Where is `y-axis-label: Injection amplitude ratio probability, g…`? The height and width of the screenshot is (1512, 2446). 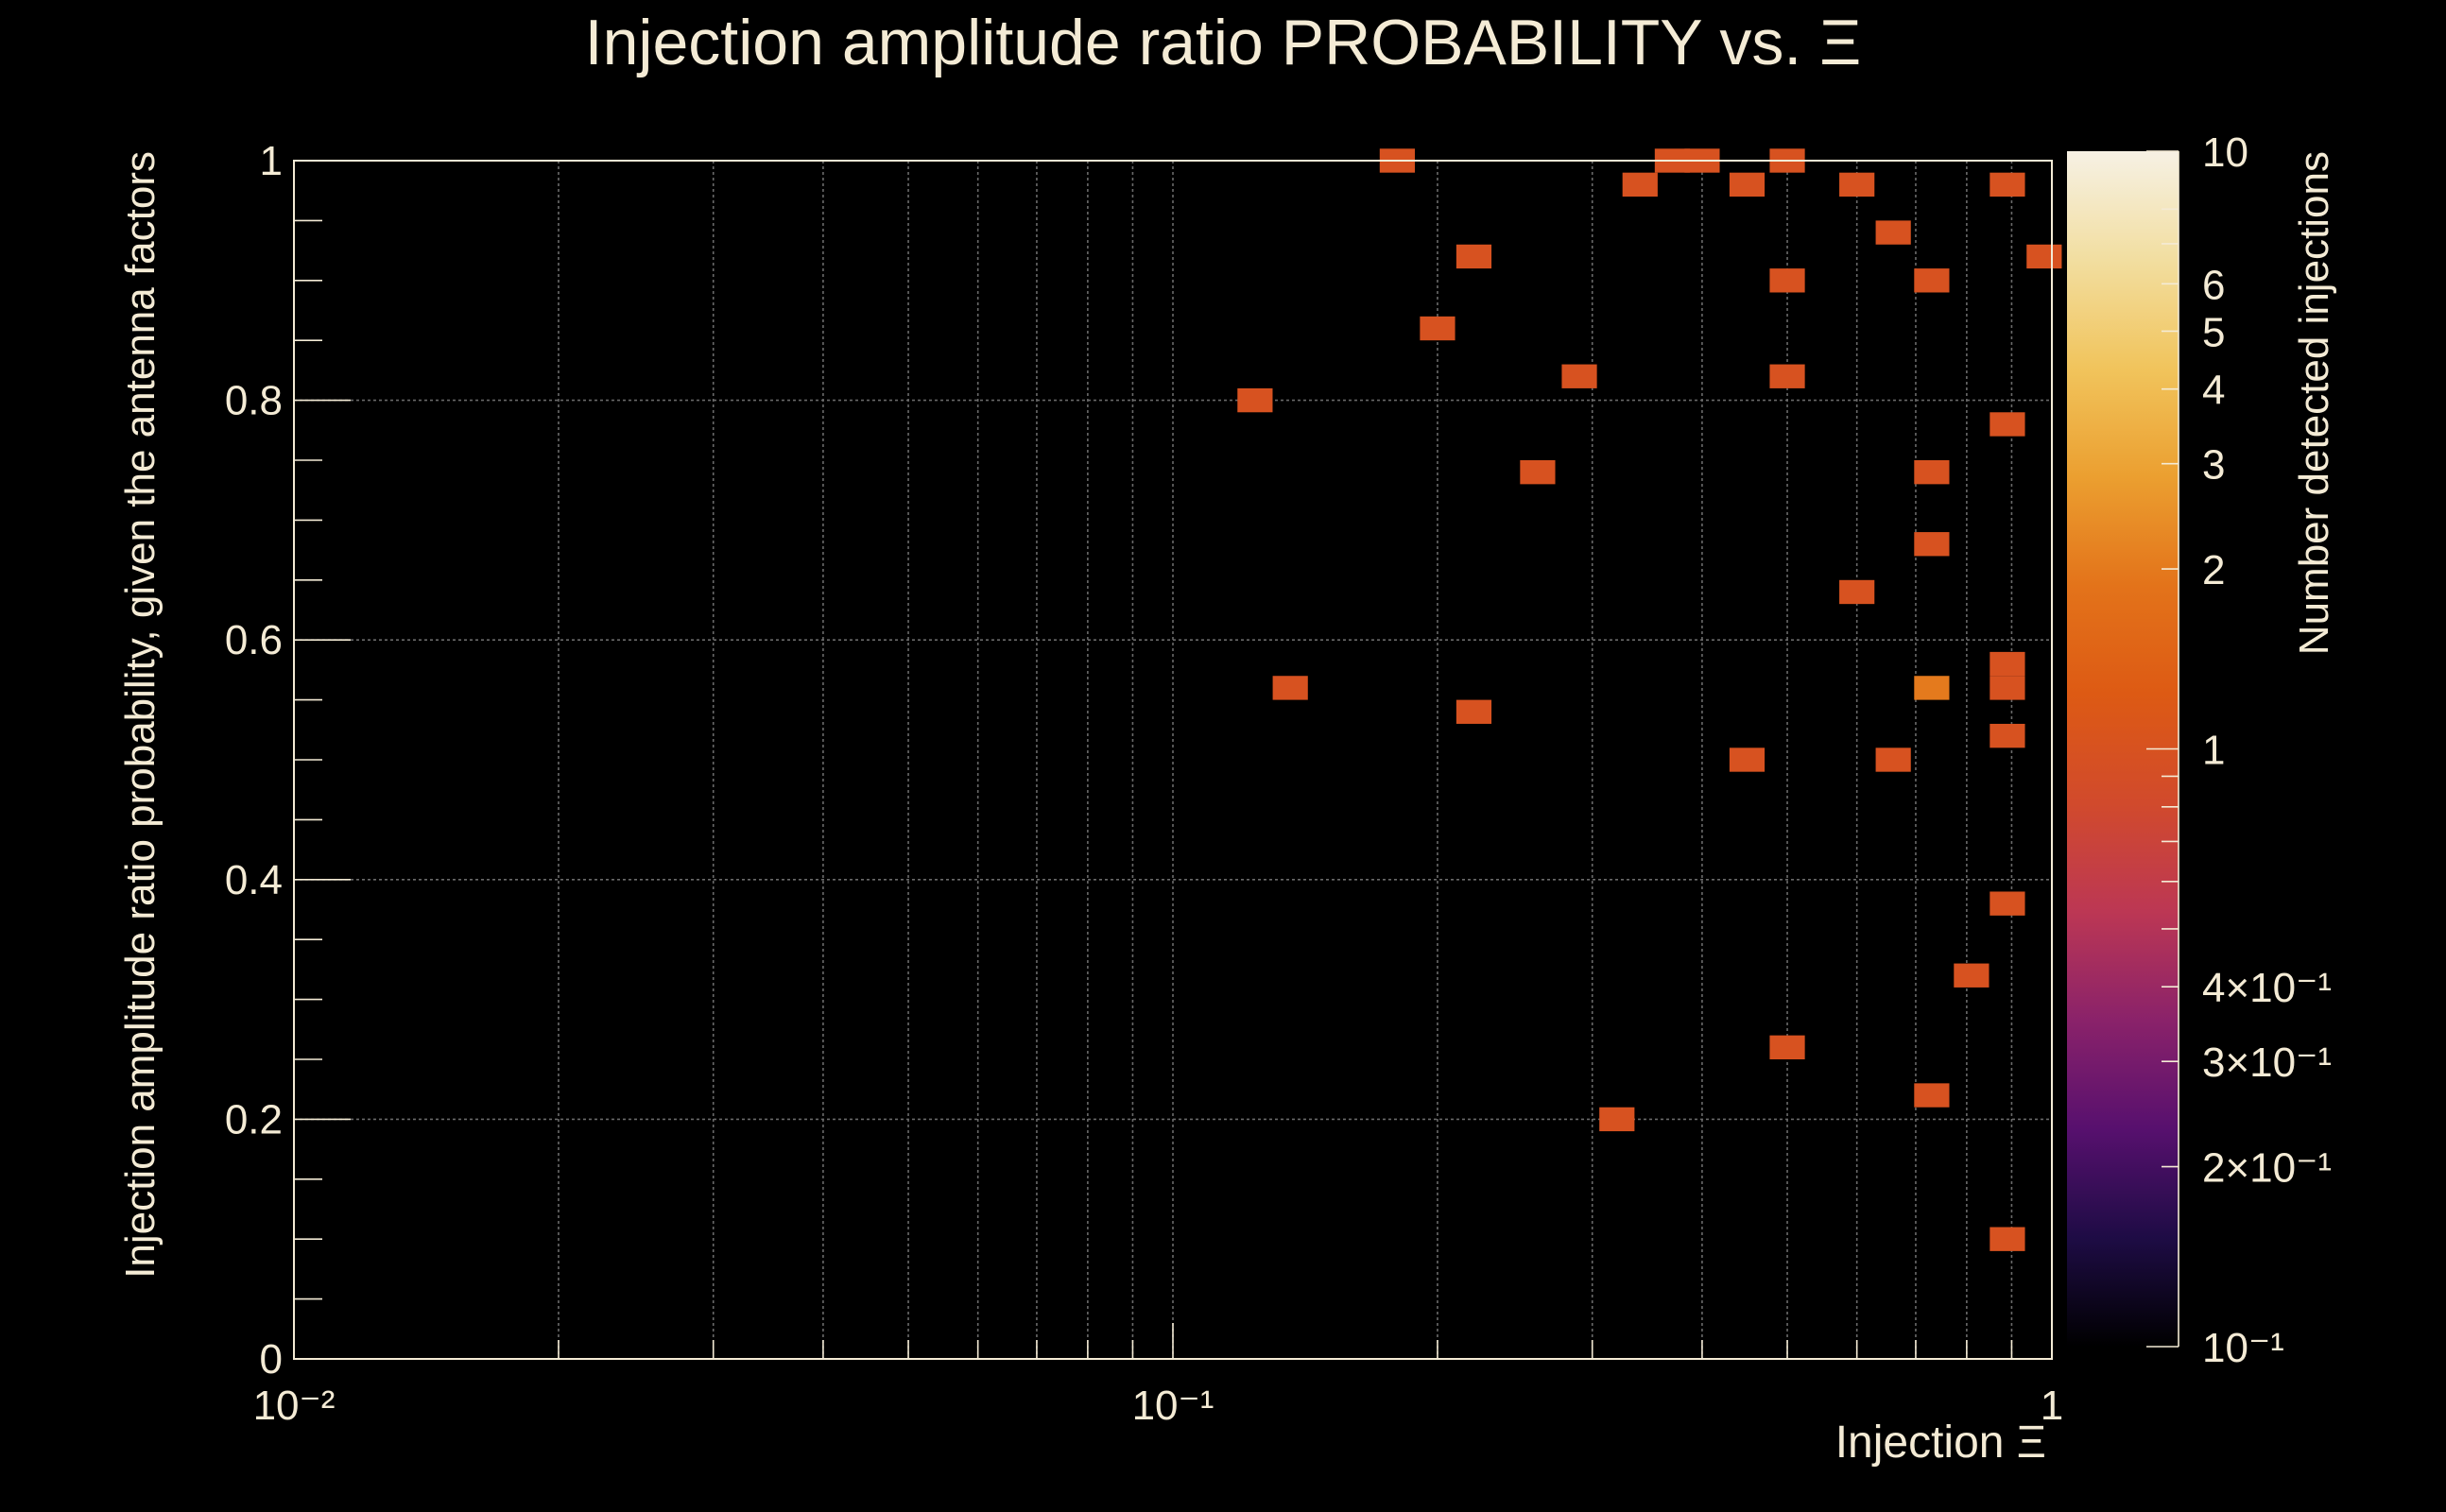
y-axis-label: Injection amplitude ratio probability, g… is located at coordinates (141, 715).